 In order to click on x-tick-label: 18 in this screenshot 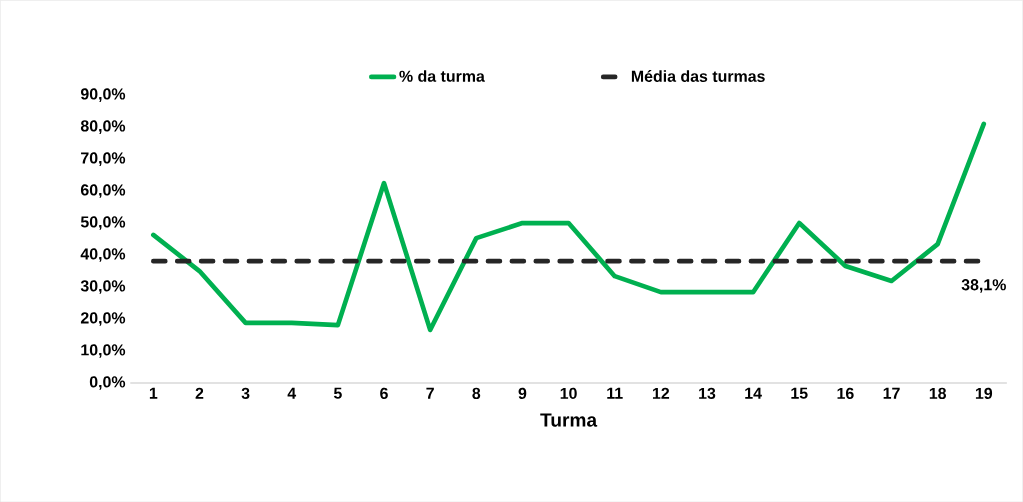, I will do `click(938, 393)`.